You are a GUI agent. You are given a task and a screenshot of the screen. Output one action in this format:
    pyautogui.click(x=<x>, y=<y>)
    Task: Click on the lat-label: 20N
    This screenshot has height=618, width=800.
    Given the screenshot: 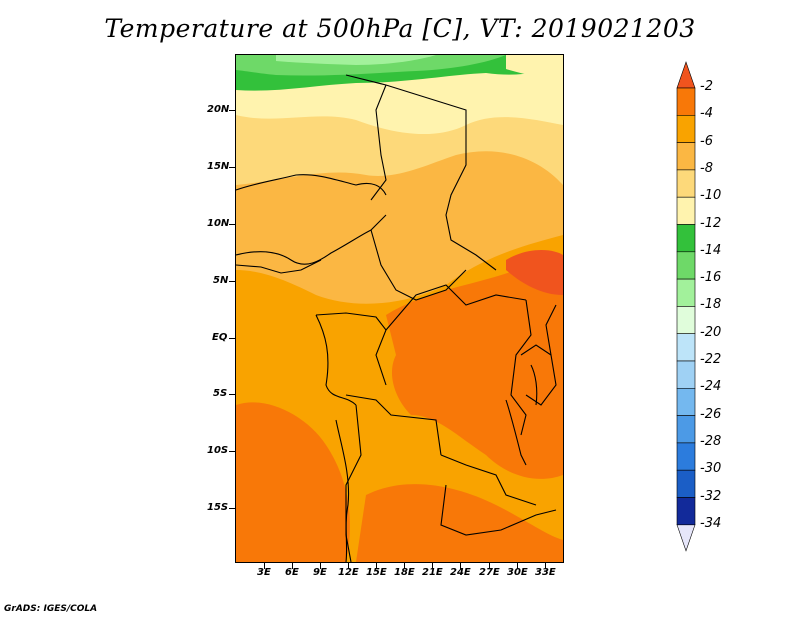 What is the action you would take?
    pyautogui.click(x=218, y=109)
    